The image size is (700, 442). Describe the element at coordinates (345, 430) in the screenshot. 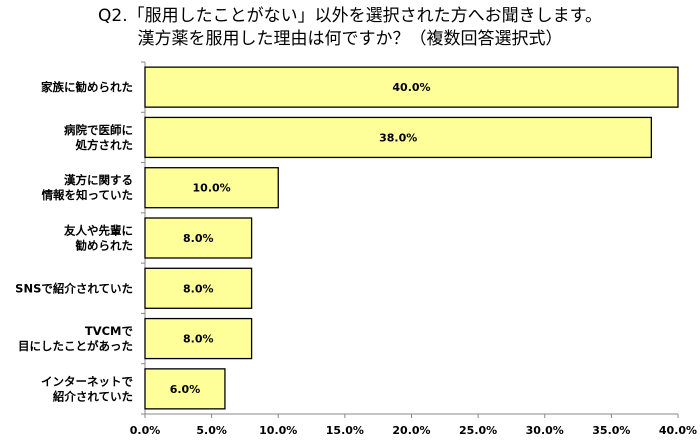

I see `x-tick-label: 15.0%` at that location.